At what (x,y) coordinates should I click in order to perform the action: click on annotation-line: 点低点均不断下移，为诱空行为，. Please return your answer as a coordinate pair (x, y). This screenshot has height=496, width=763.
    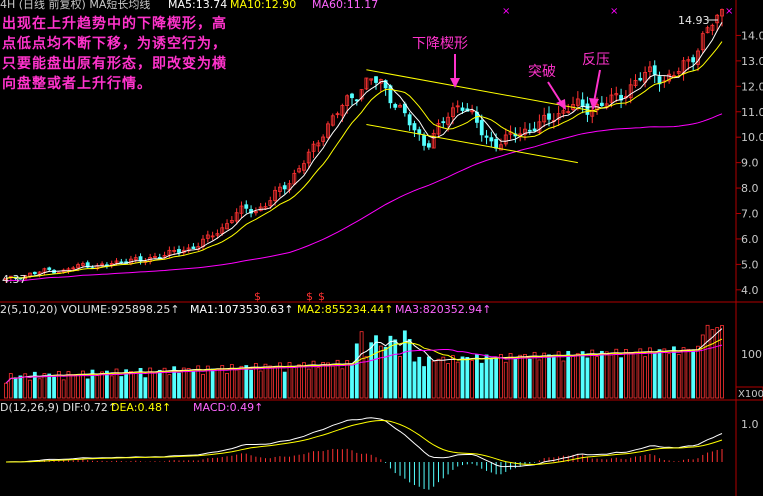
    Looking at the image, I should click on (114, 44).